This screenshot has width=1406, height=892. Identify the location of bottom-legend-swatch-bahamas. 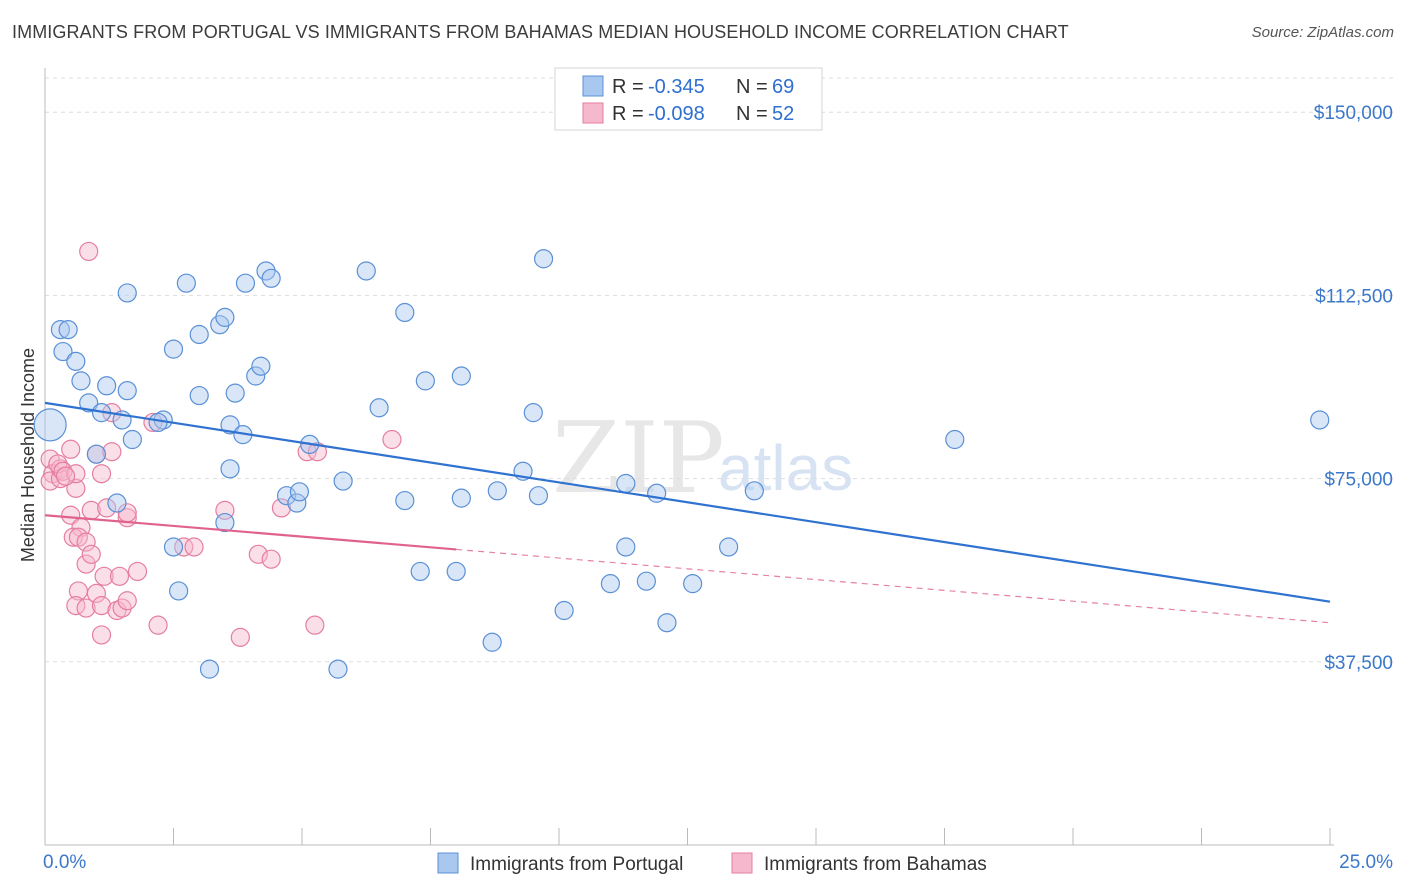
(742, 863).